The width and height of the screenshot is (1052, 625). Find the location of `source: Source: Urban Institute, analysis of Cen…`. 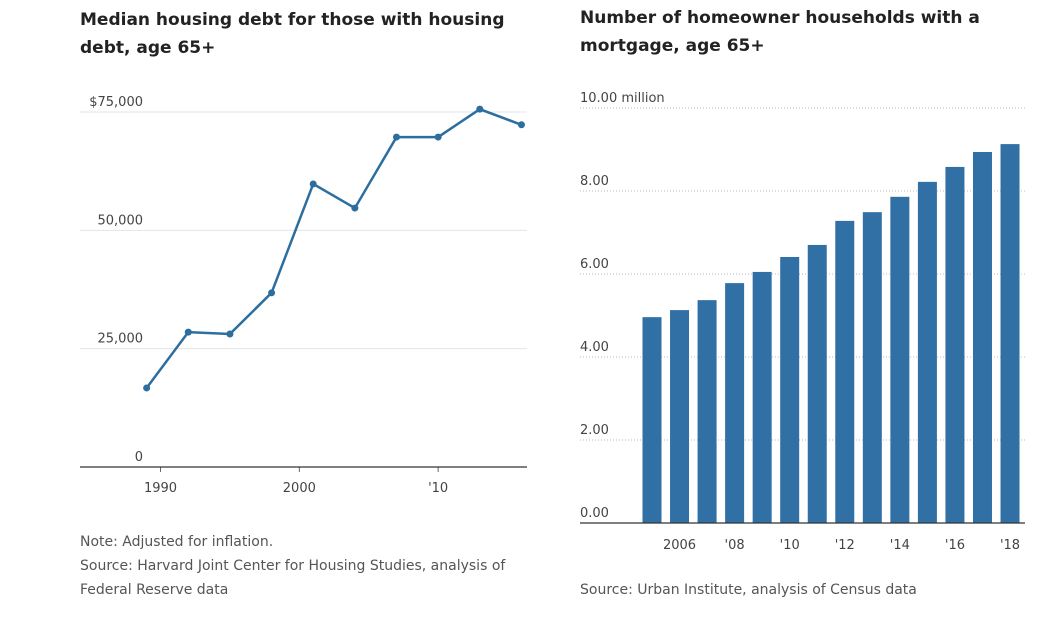

source: Source: Urban Institute, analysis of Cen… is located at coordinates (748, 590).